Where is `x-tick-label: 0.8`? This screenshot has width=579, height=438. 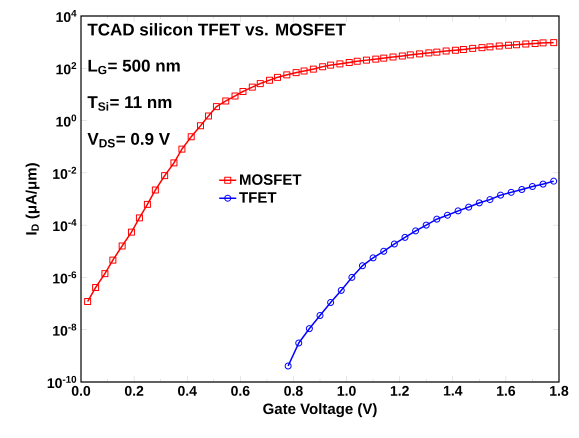
x-tick-label: 0.8 is located at coordinates (293, 391).